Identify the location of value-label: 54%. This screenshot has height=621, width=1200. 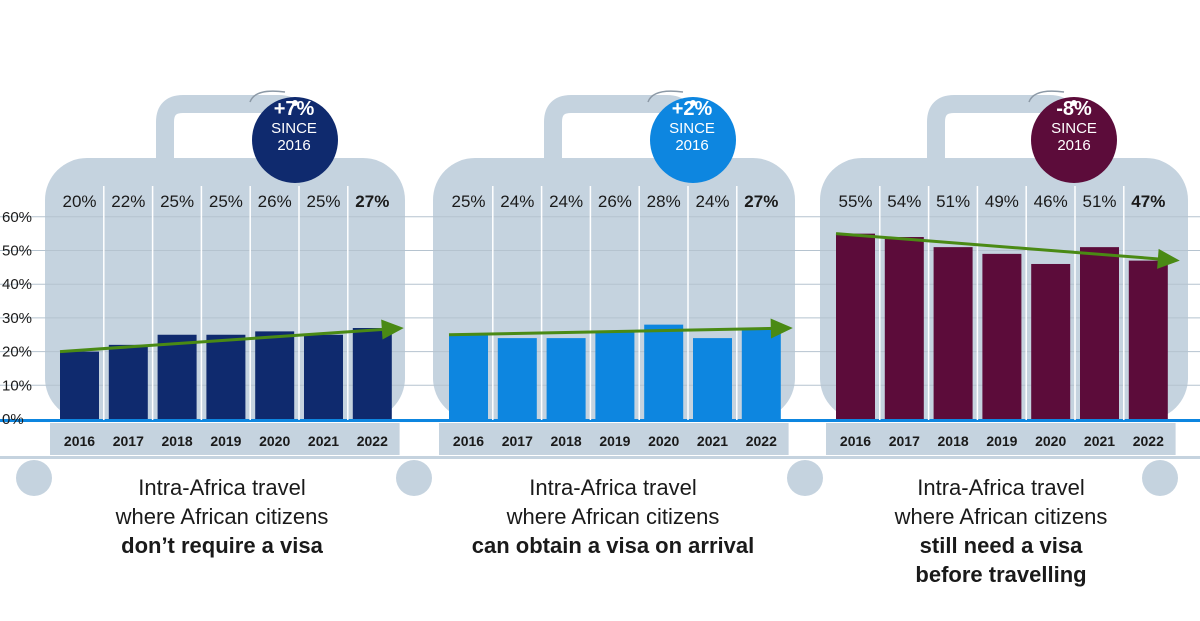
(904, 201).